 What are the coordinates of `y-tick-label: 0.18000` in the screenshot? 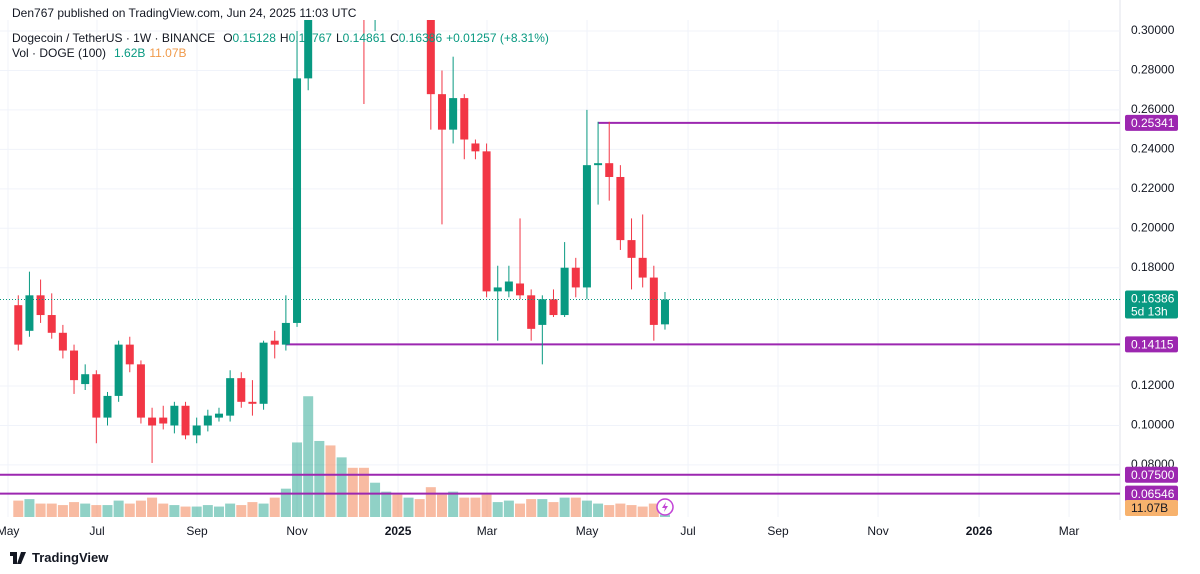 It's located at (1153, 267).